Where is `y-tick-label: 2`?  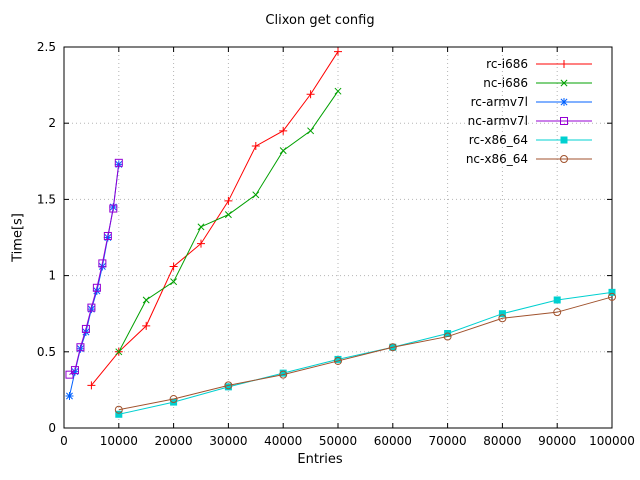
y-tick-label: 2 is located at coordinates (52, 123).